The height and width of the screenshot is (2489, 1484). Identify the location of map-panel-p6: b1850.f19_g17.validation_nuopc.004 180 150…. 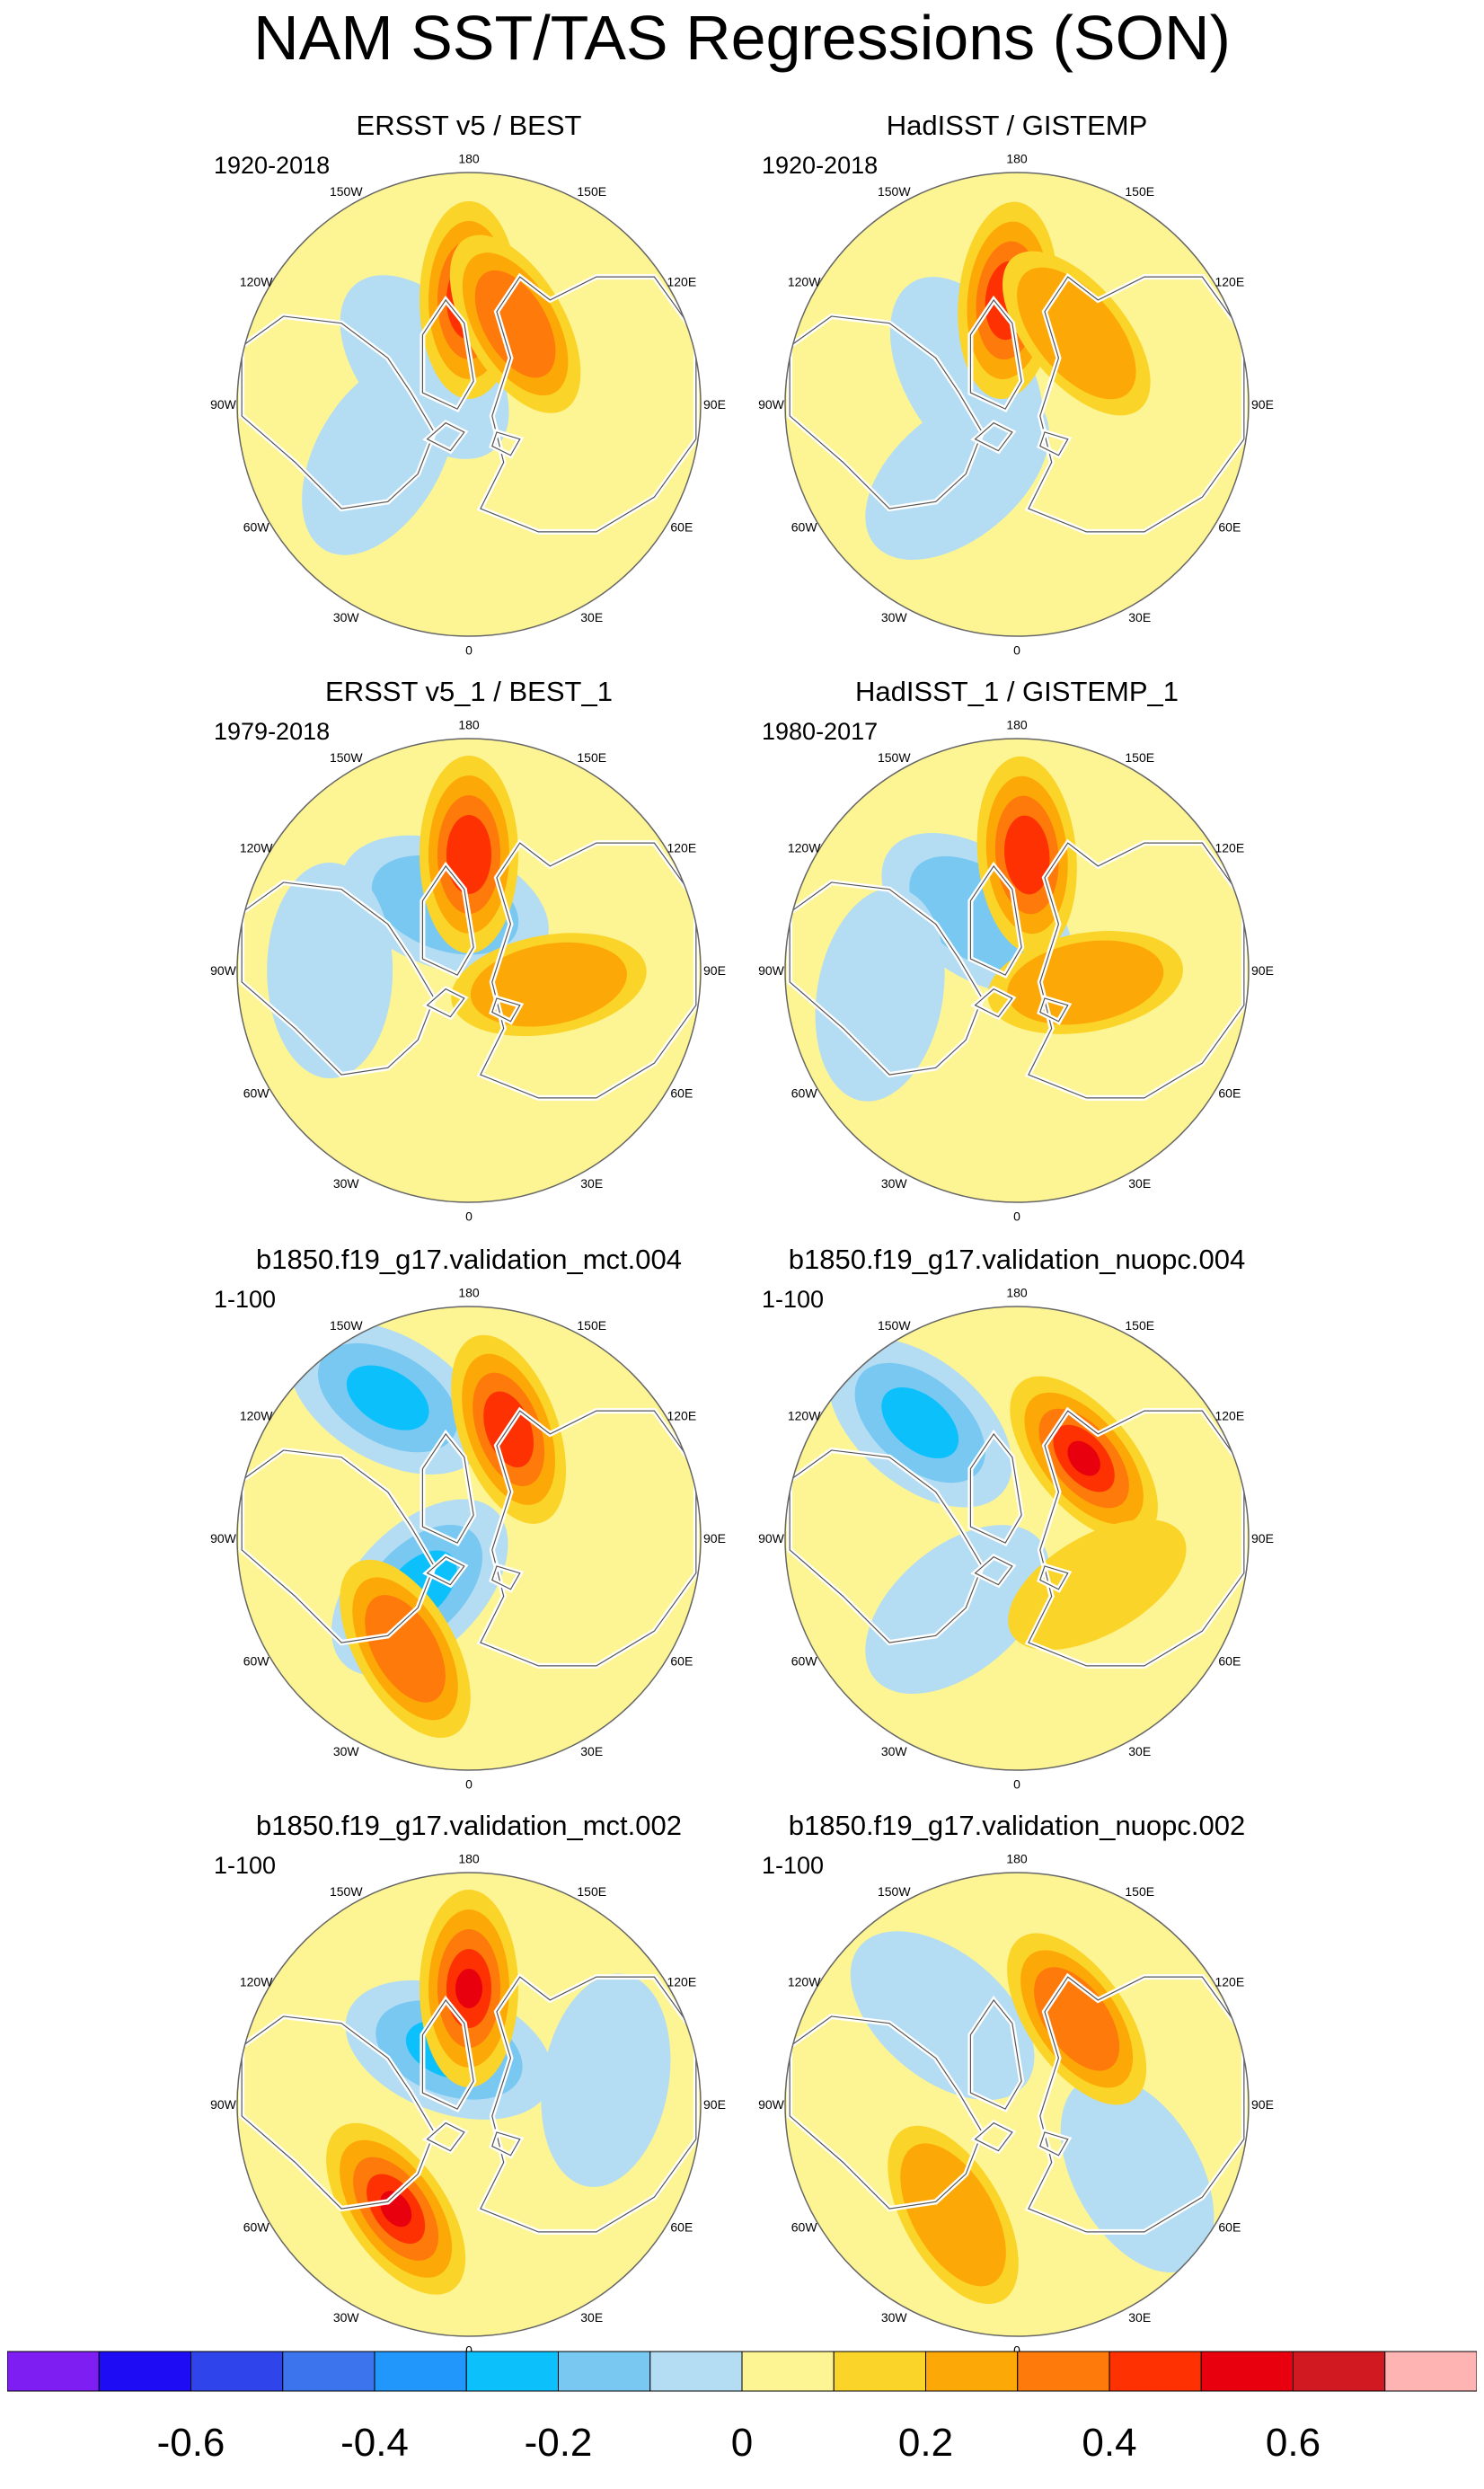
(1017, 1525).